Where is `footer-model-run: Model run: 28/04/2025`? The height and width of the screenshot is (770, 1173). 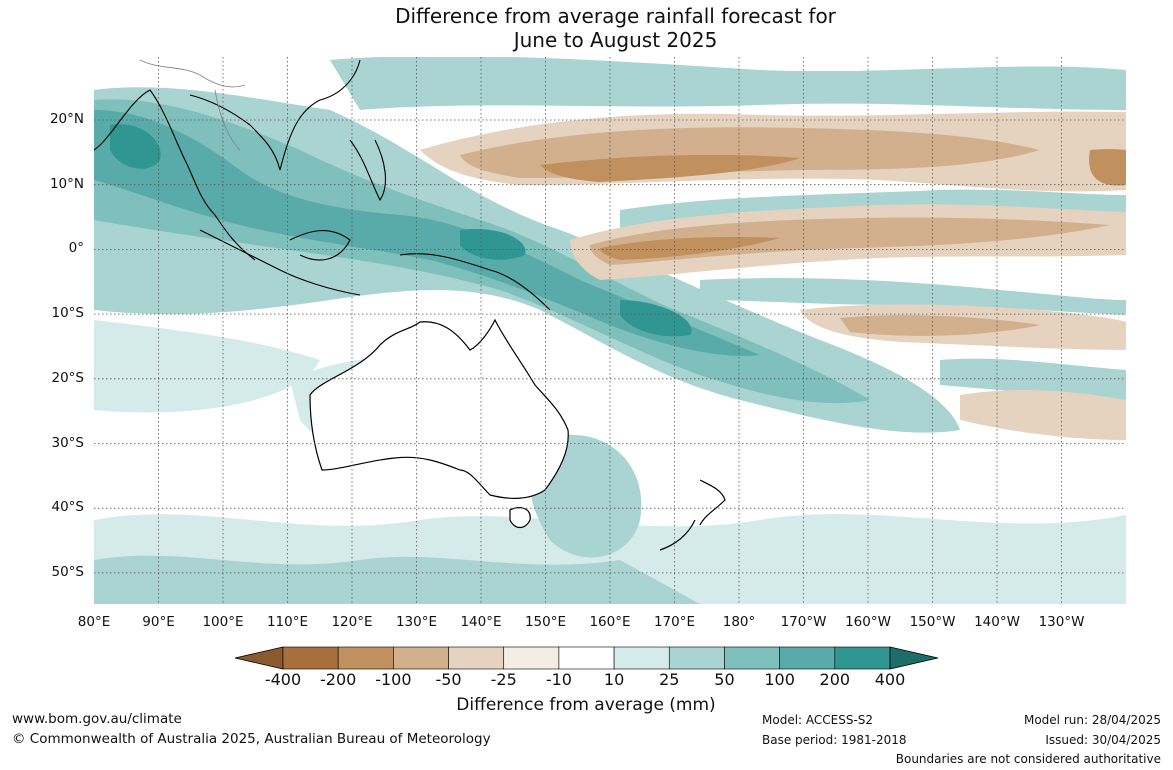 footer-model-run: Model run: 28/04/2025 is located at coordinates (1092, 720).